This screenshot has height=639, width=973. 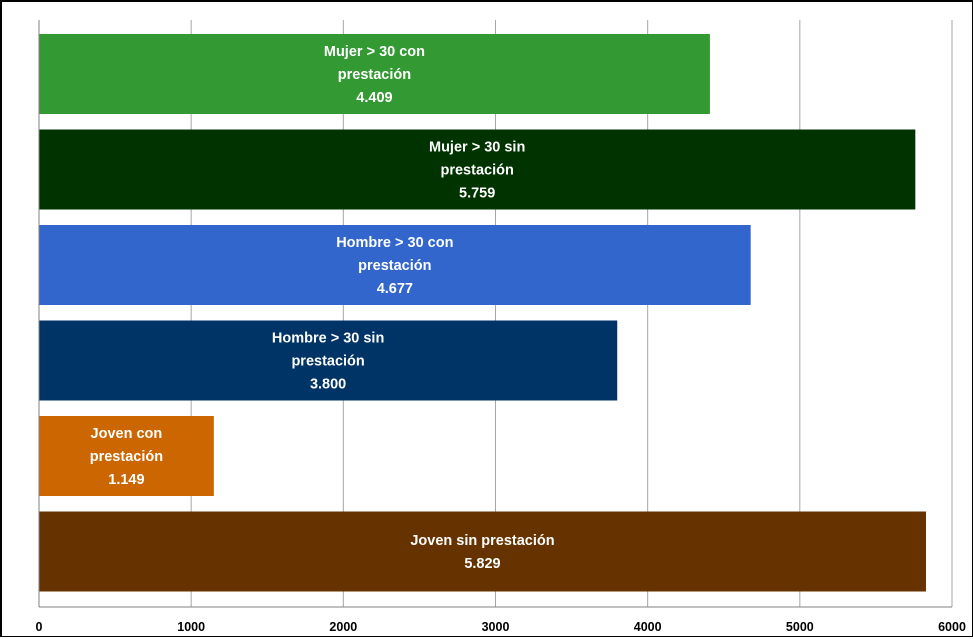 I want to click on x-tick-label-5000: 5000, so click(x=800, y=627).